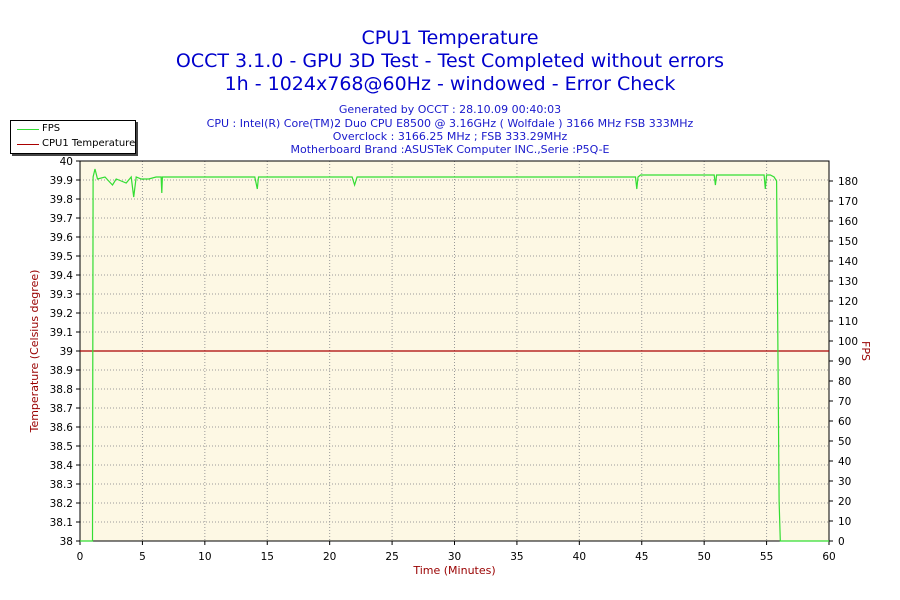 Image resolution: width=900 pixels, height=600 pixels. What do you see at coordinates (450, 136) in the screenshot?
I see `info-overclock: Overclock : 3166.25 MHz ; FSB 333.29MHz` at bounding box center [450, 136].